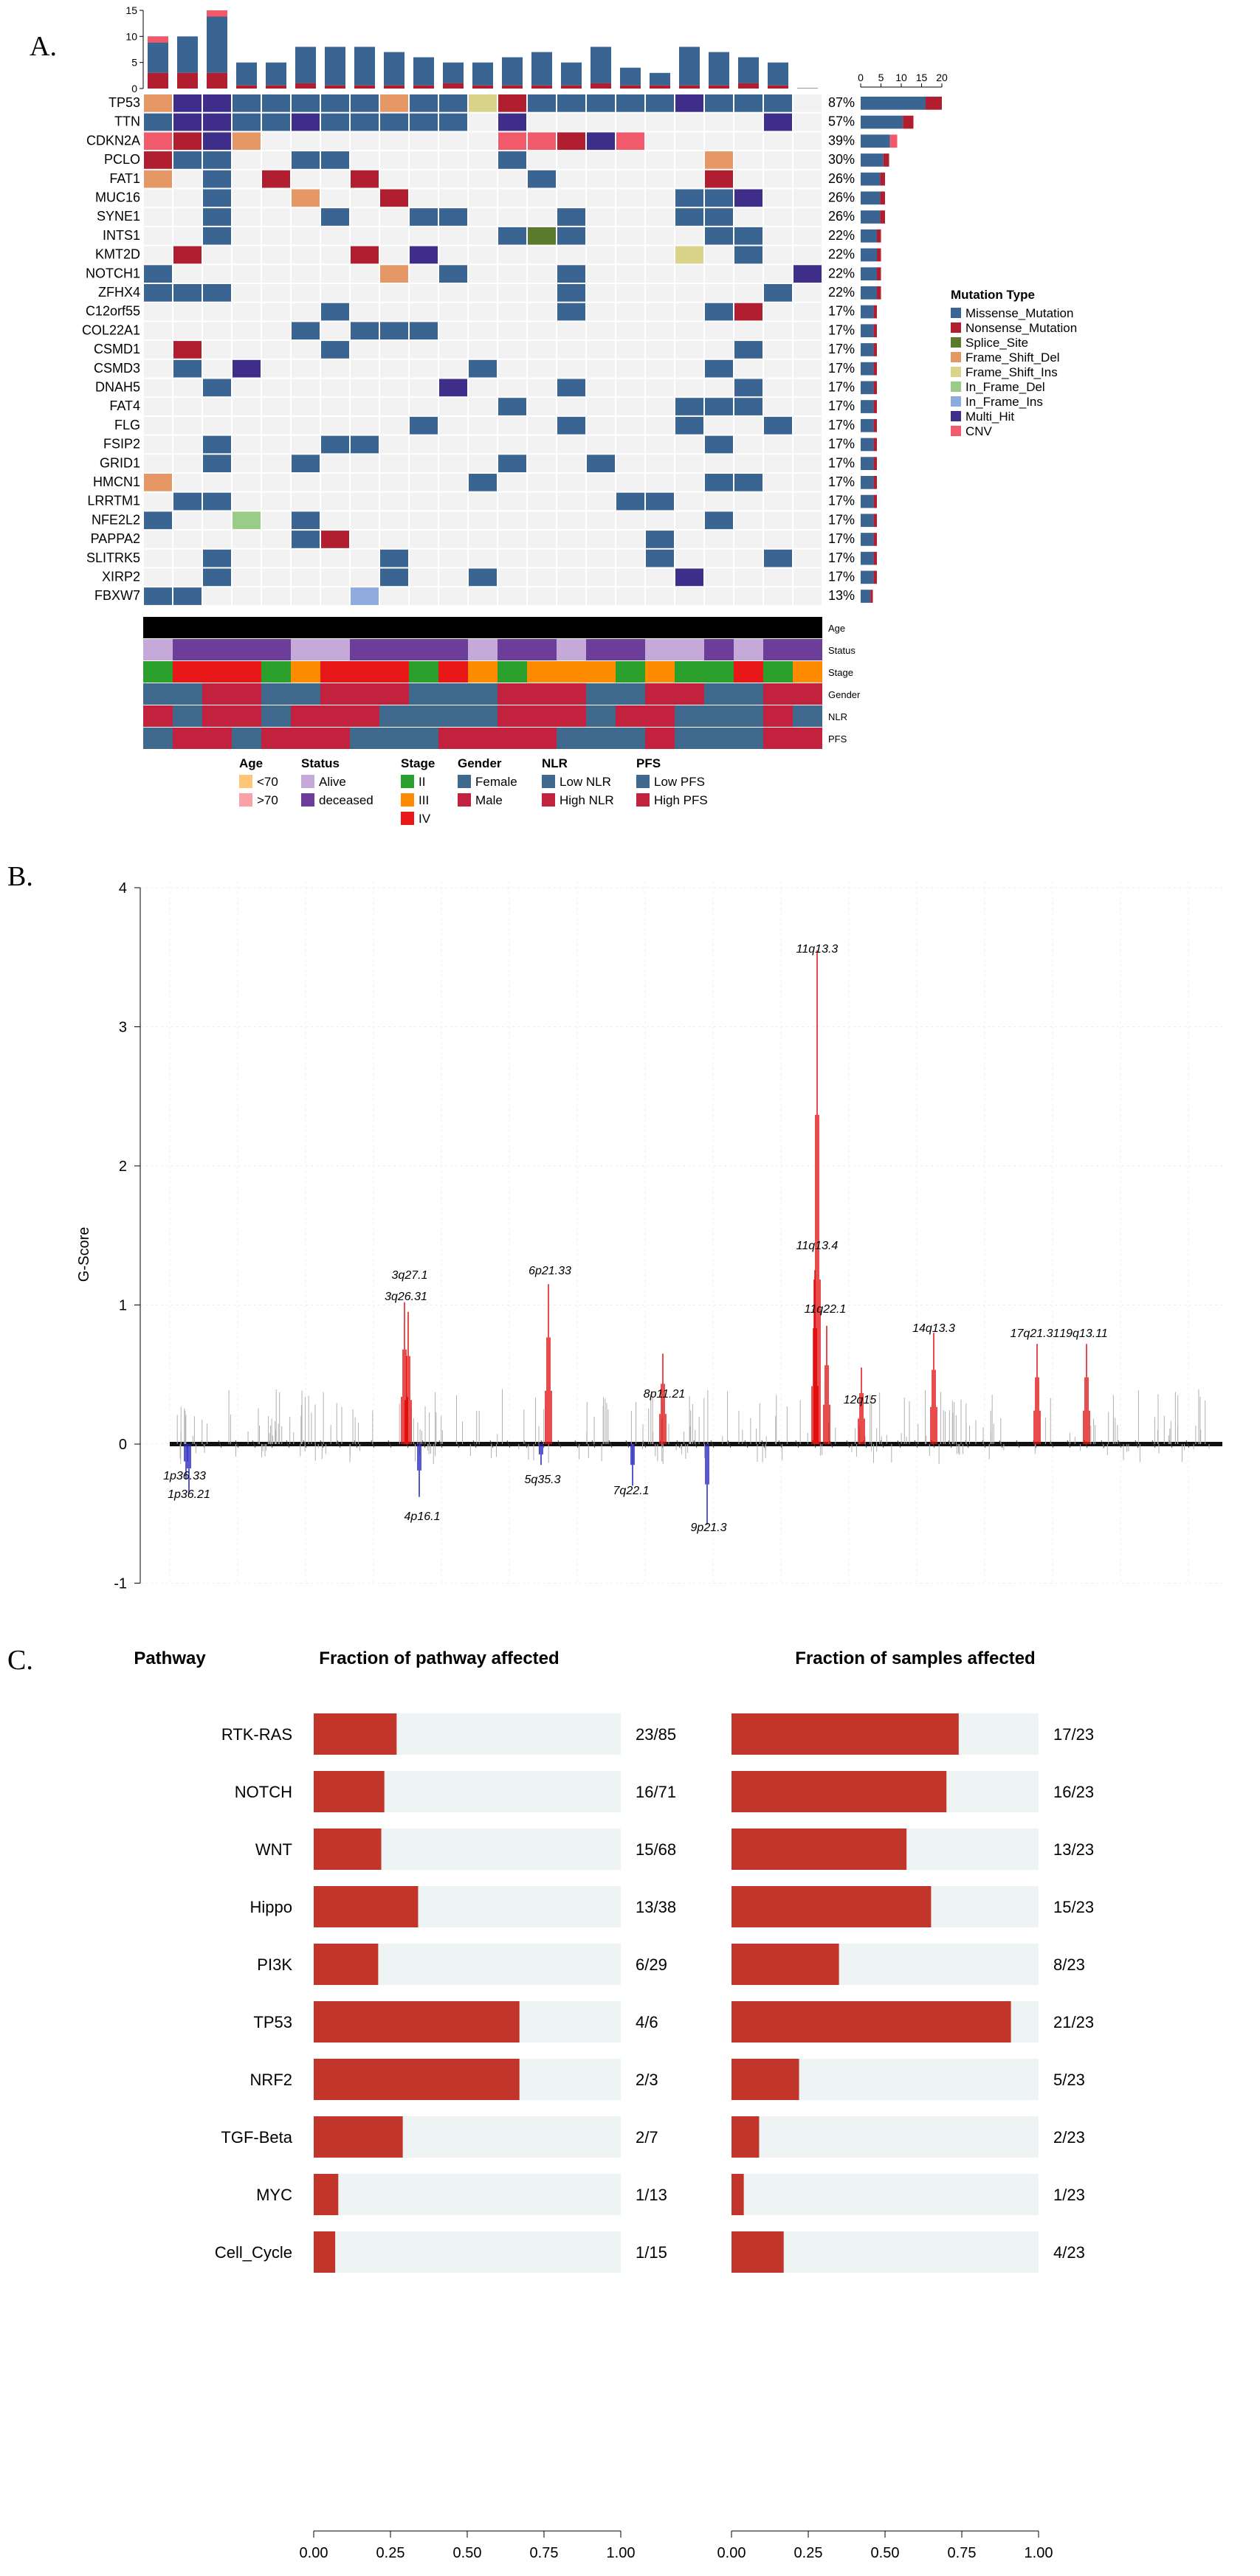 This screenshot has width=1260, height=2576. I want to click on mutation-legend-label: Frame_Shift_Ins, so click(1011, 372).